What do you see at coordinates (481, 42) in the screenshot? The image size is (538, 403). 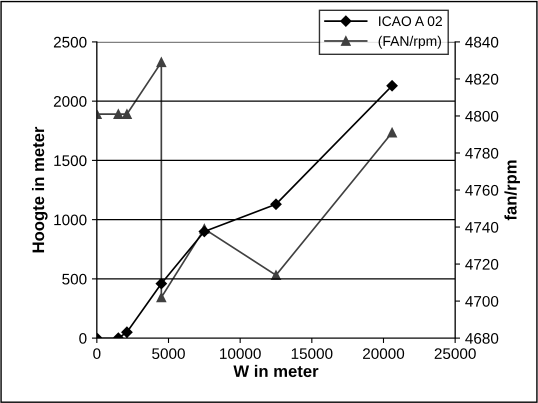 I see `y2-tick-label: 4840` at bounding box center [481, 42].